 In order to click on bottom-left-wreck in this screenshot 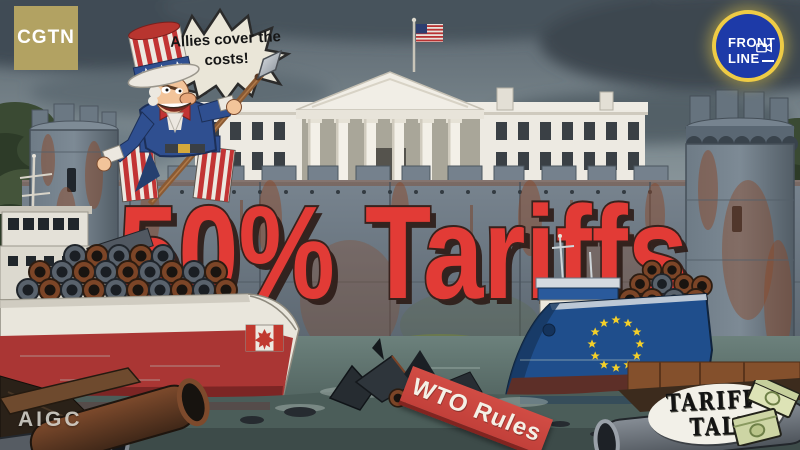, I will do `click(105, 408)`.